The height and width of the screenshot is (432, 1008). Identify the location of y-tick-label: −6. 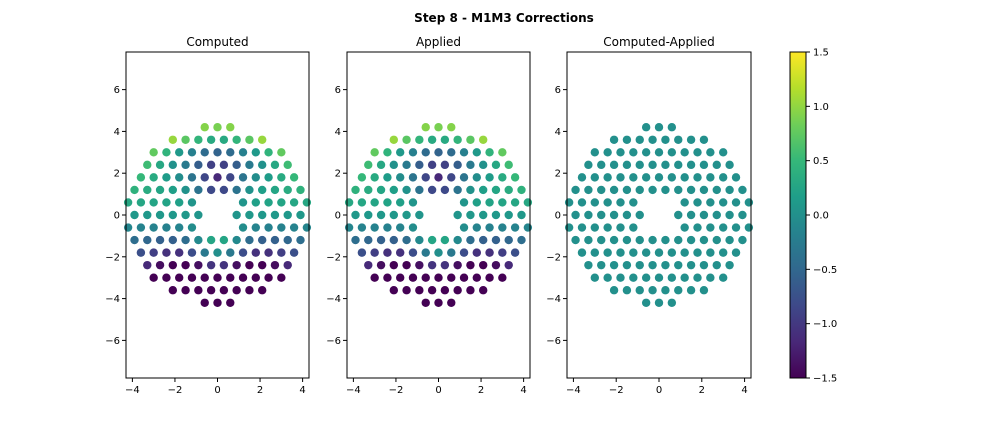
(333, 341).